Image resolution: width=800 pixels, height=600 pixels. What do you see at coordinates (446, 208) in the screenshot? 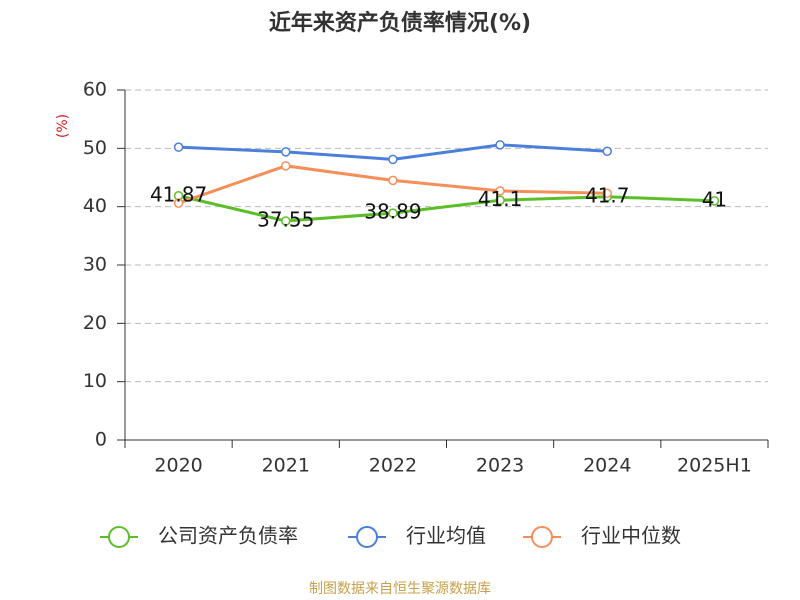
I see `series-line` at bounding box center [446, 208].